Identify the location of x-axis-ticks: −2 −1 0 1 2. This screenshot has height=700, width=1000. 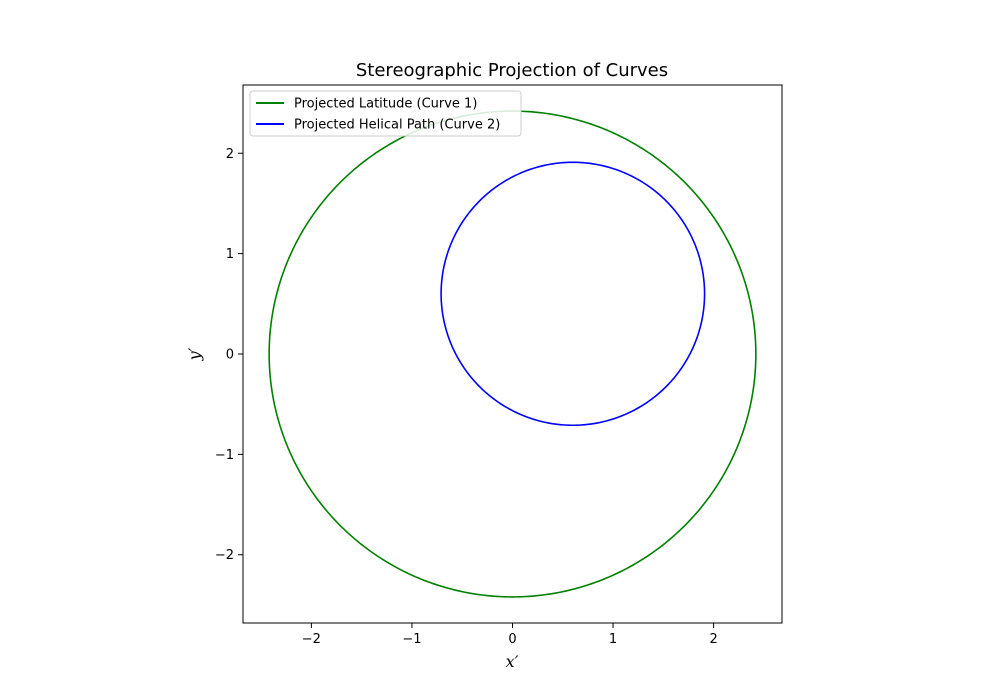
(510, 635).